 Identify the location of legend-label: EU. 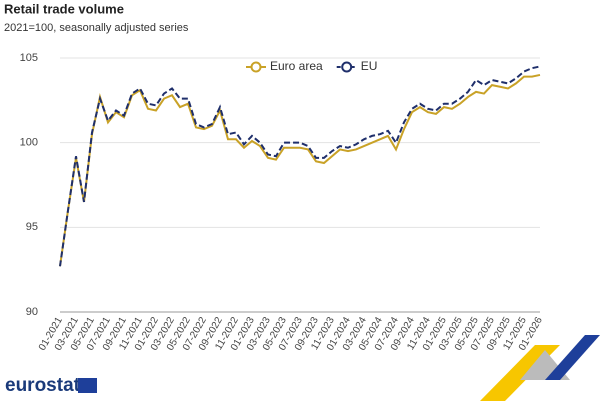
(369, 66).